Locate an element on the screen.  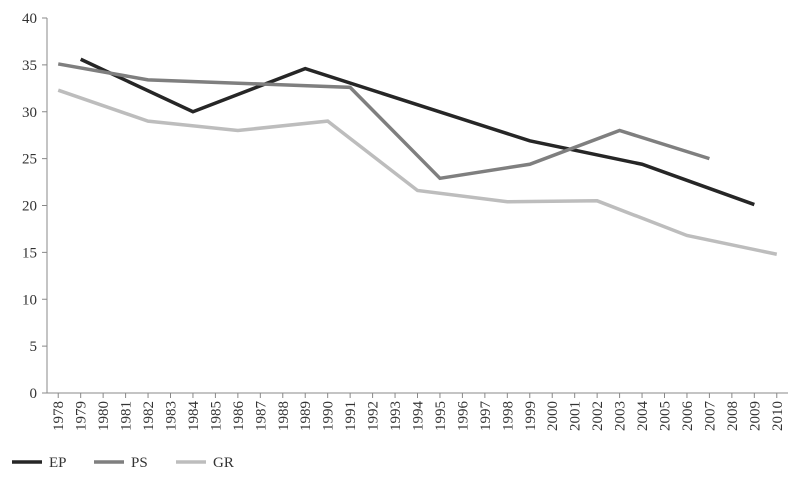
x-tick-label: 1998 is located at coordinates (508, 416).